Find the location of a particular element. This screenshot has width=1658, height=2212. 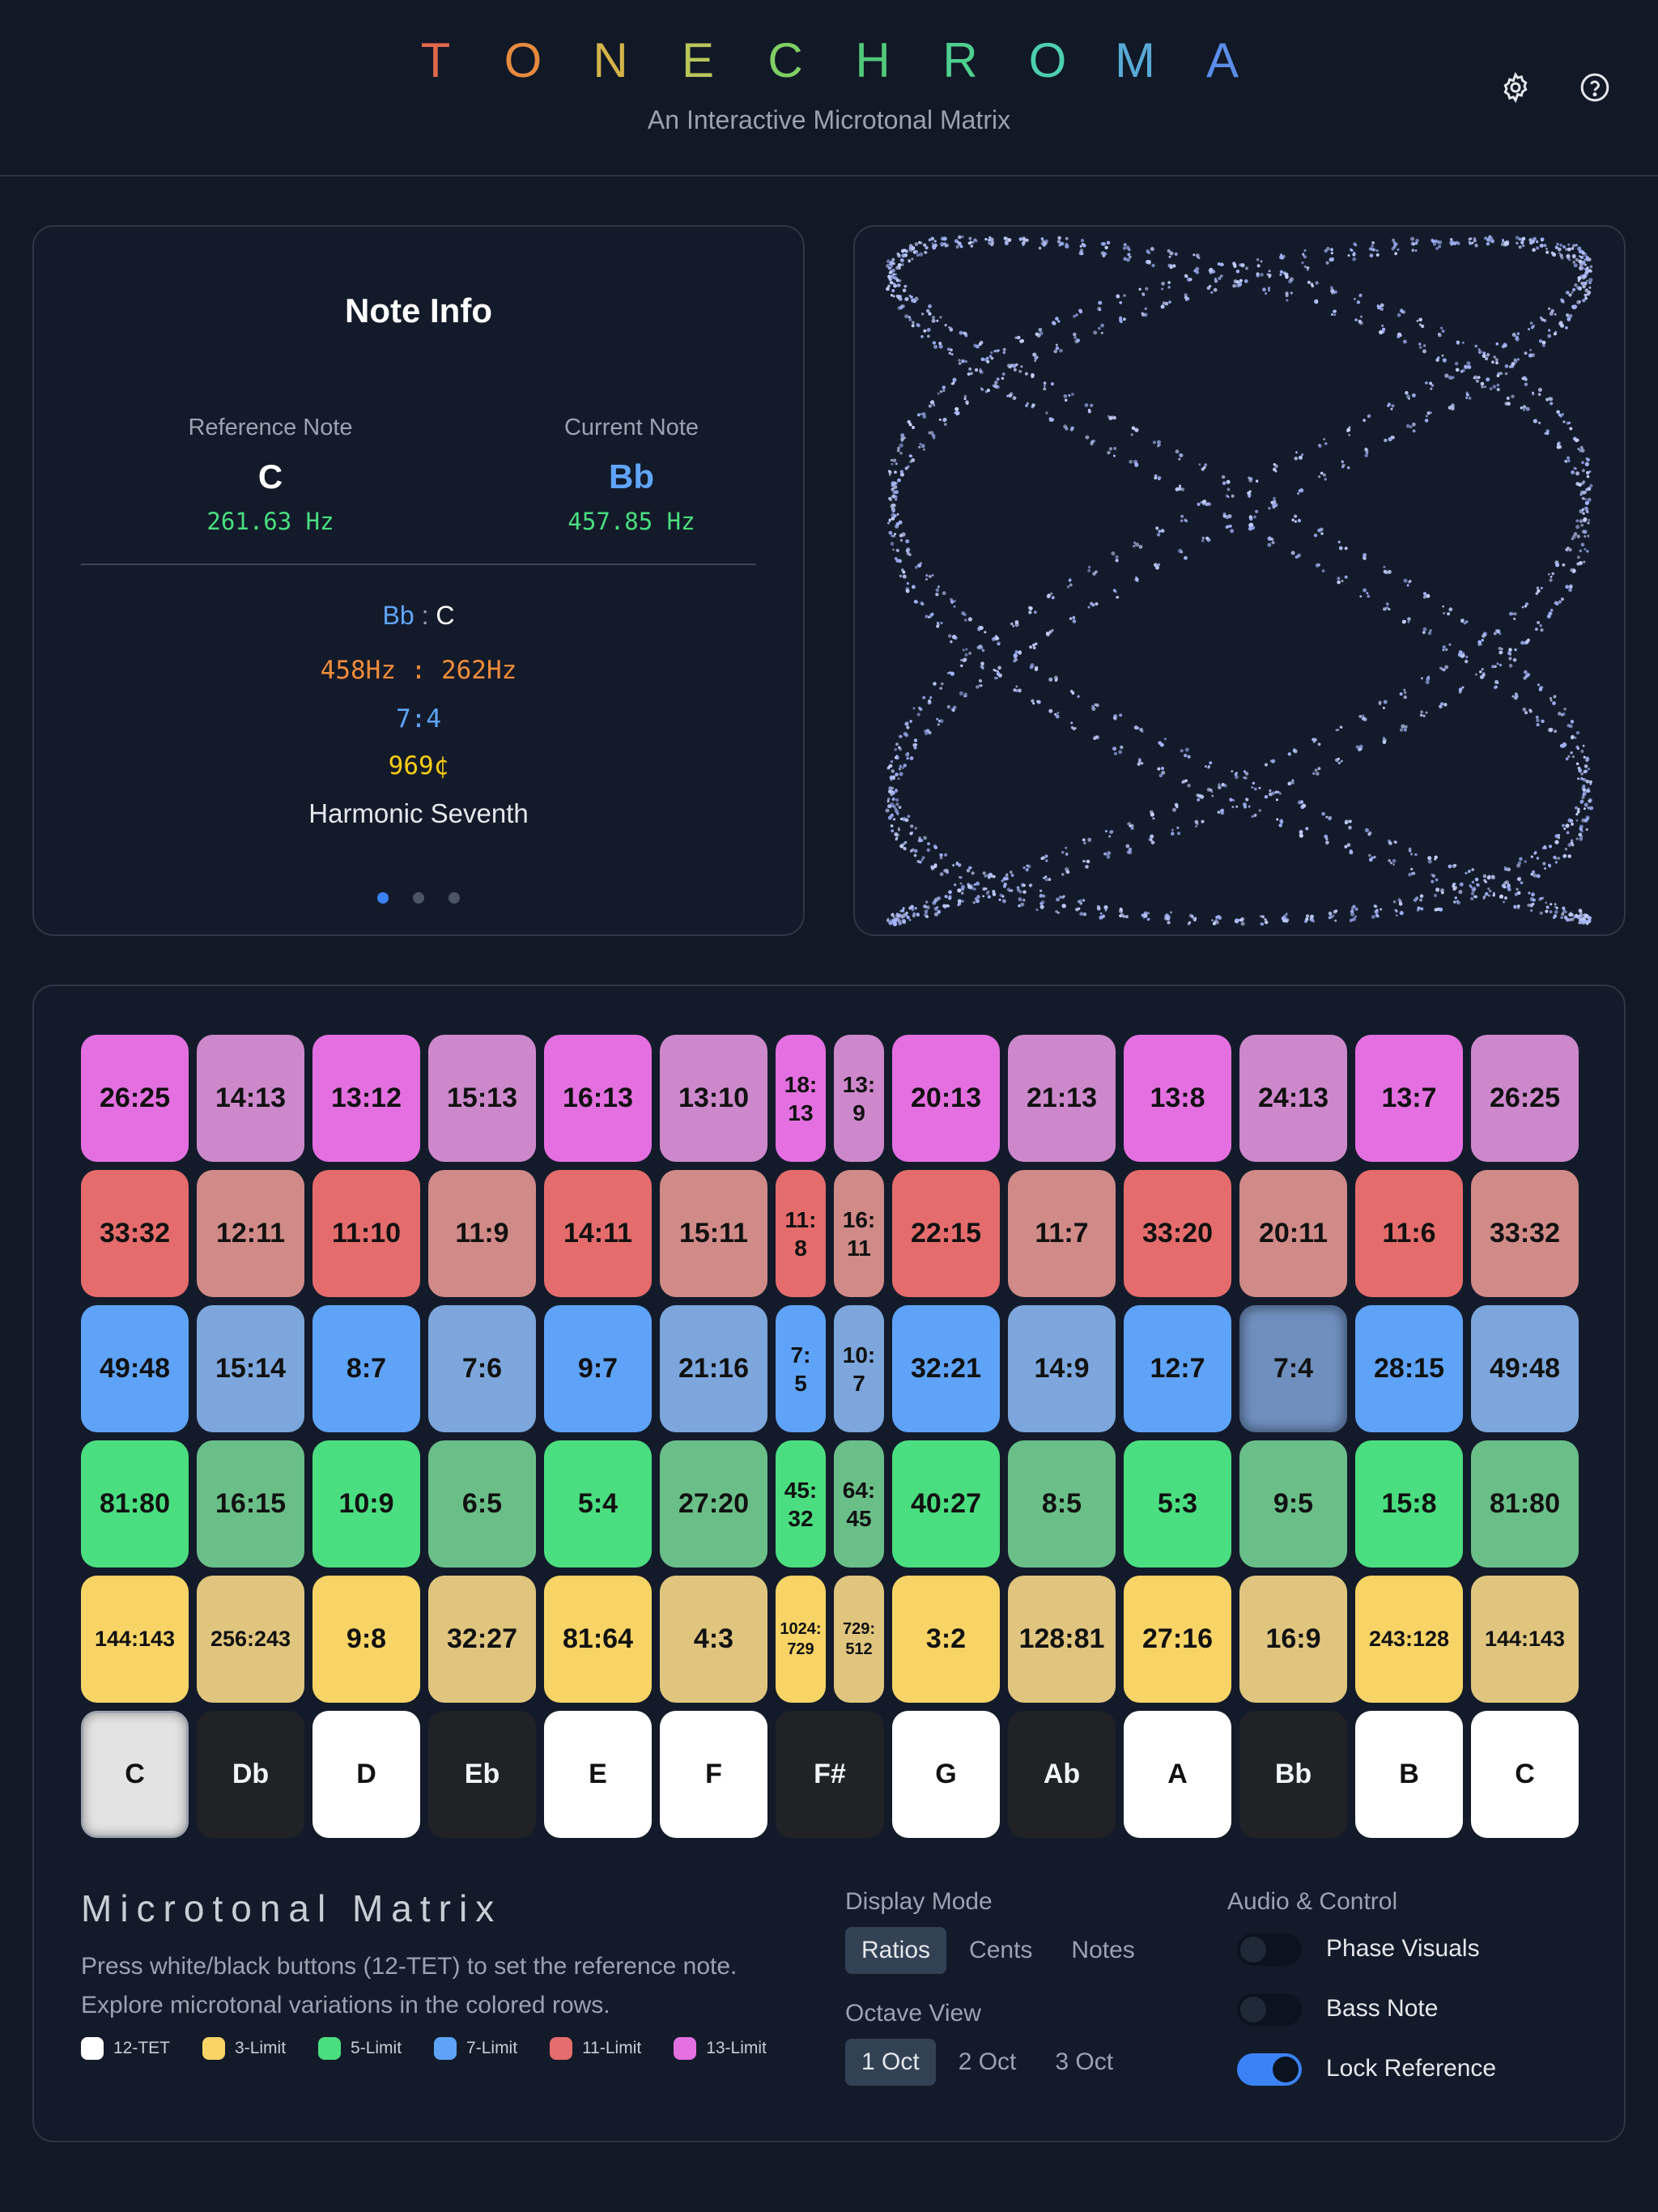

octave-view-selector: 1 Oct 2 Oct 3 Oct is located at coordinates (990, 2063).